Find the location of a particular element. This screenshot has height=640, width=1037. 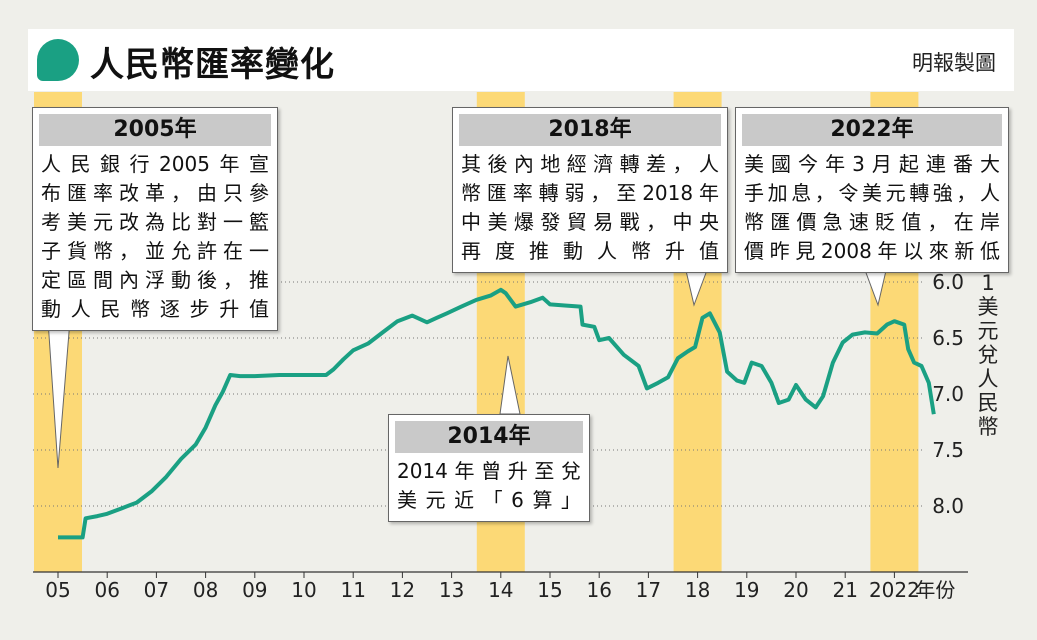

x-tick-label: 11 is located at coordinates (352, 590).